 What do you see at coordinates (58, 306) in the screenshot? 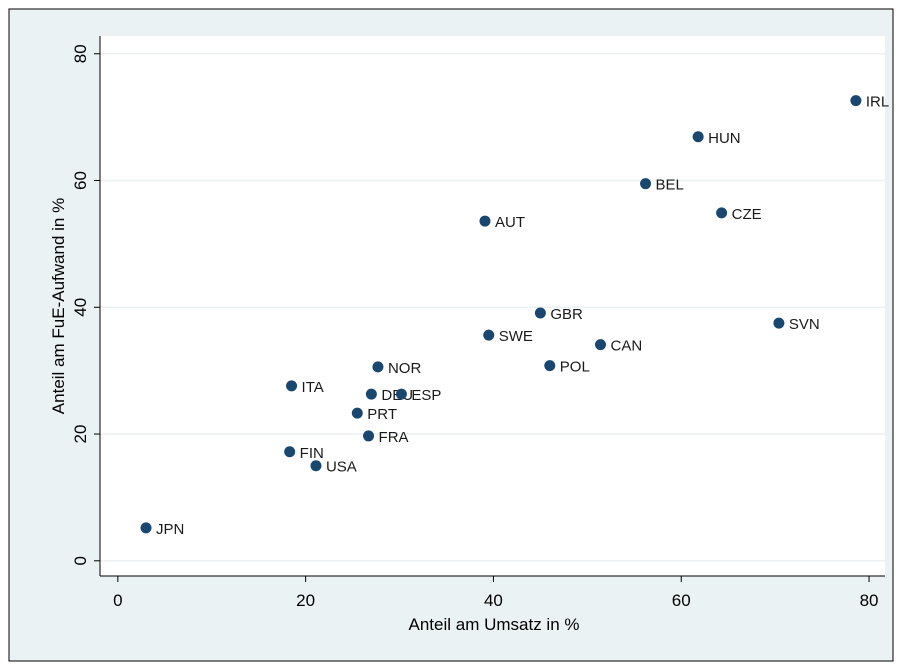
I see `y-axis-title: Anteil am FuE-Aufwand in %` at bounding box center [58, 306].